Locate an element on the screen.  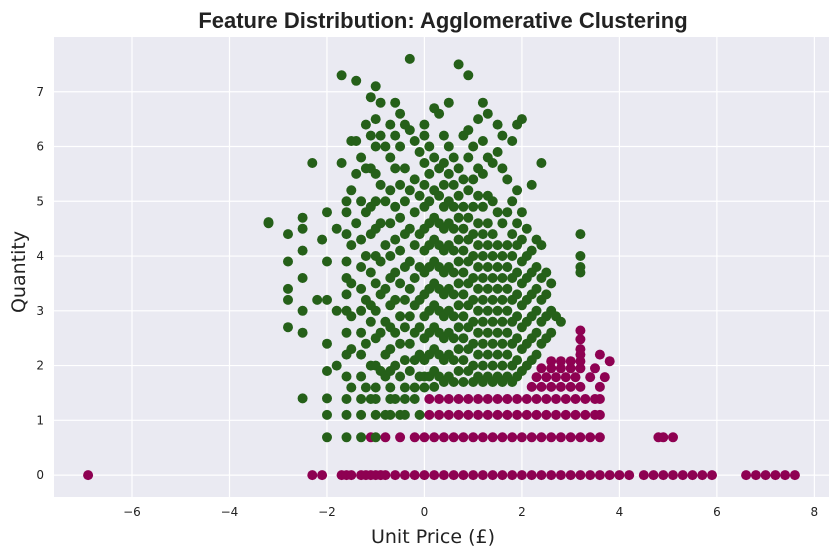
x-tick-label: 0 is located at coordinates (425, 512).